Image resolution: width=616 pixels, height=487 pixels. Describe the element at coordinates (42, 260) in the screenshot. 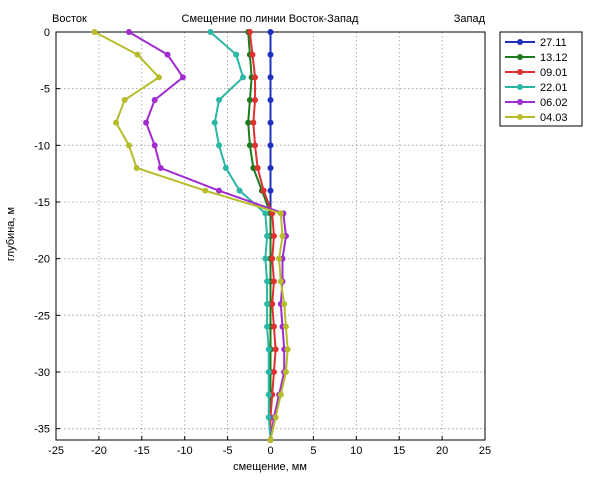

I see `y-tick-label: -20` at that location.